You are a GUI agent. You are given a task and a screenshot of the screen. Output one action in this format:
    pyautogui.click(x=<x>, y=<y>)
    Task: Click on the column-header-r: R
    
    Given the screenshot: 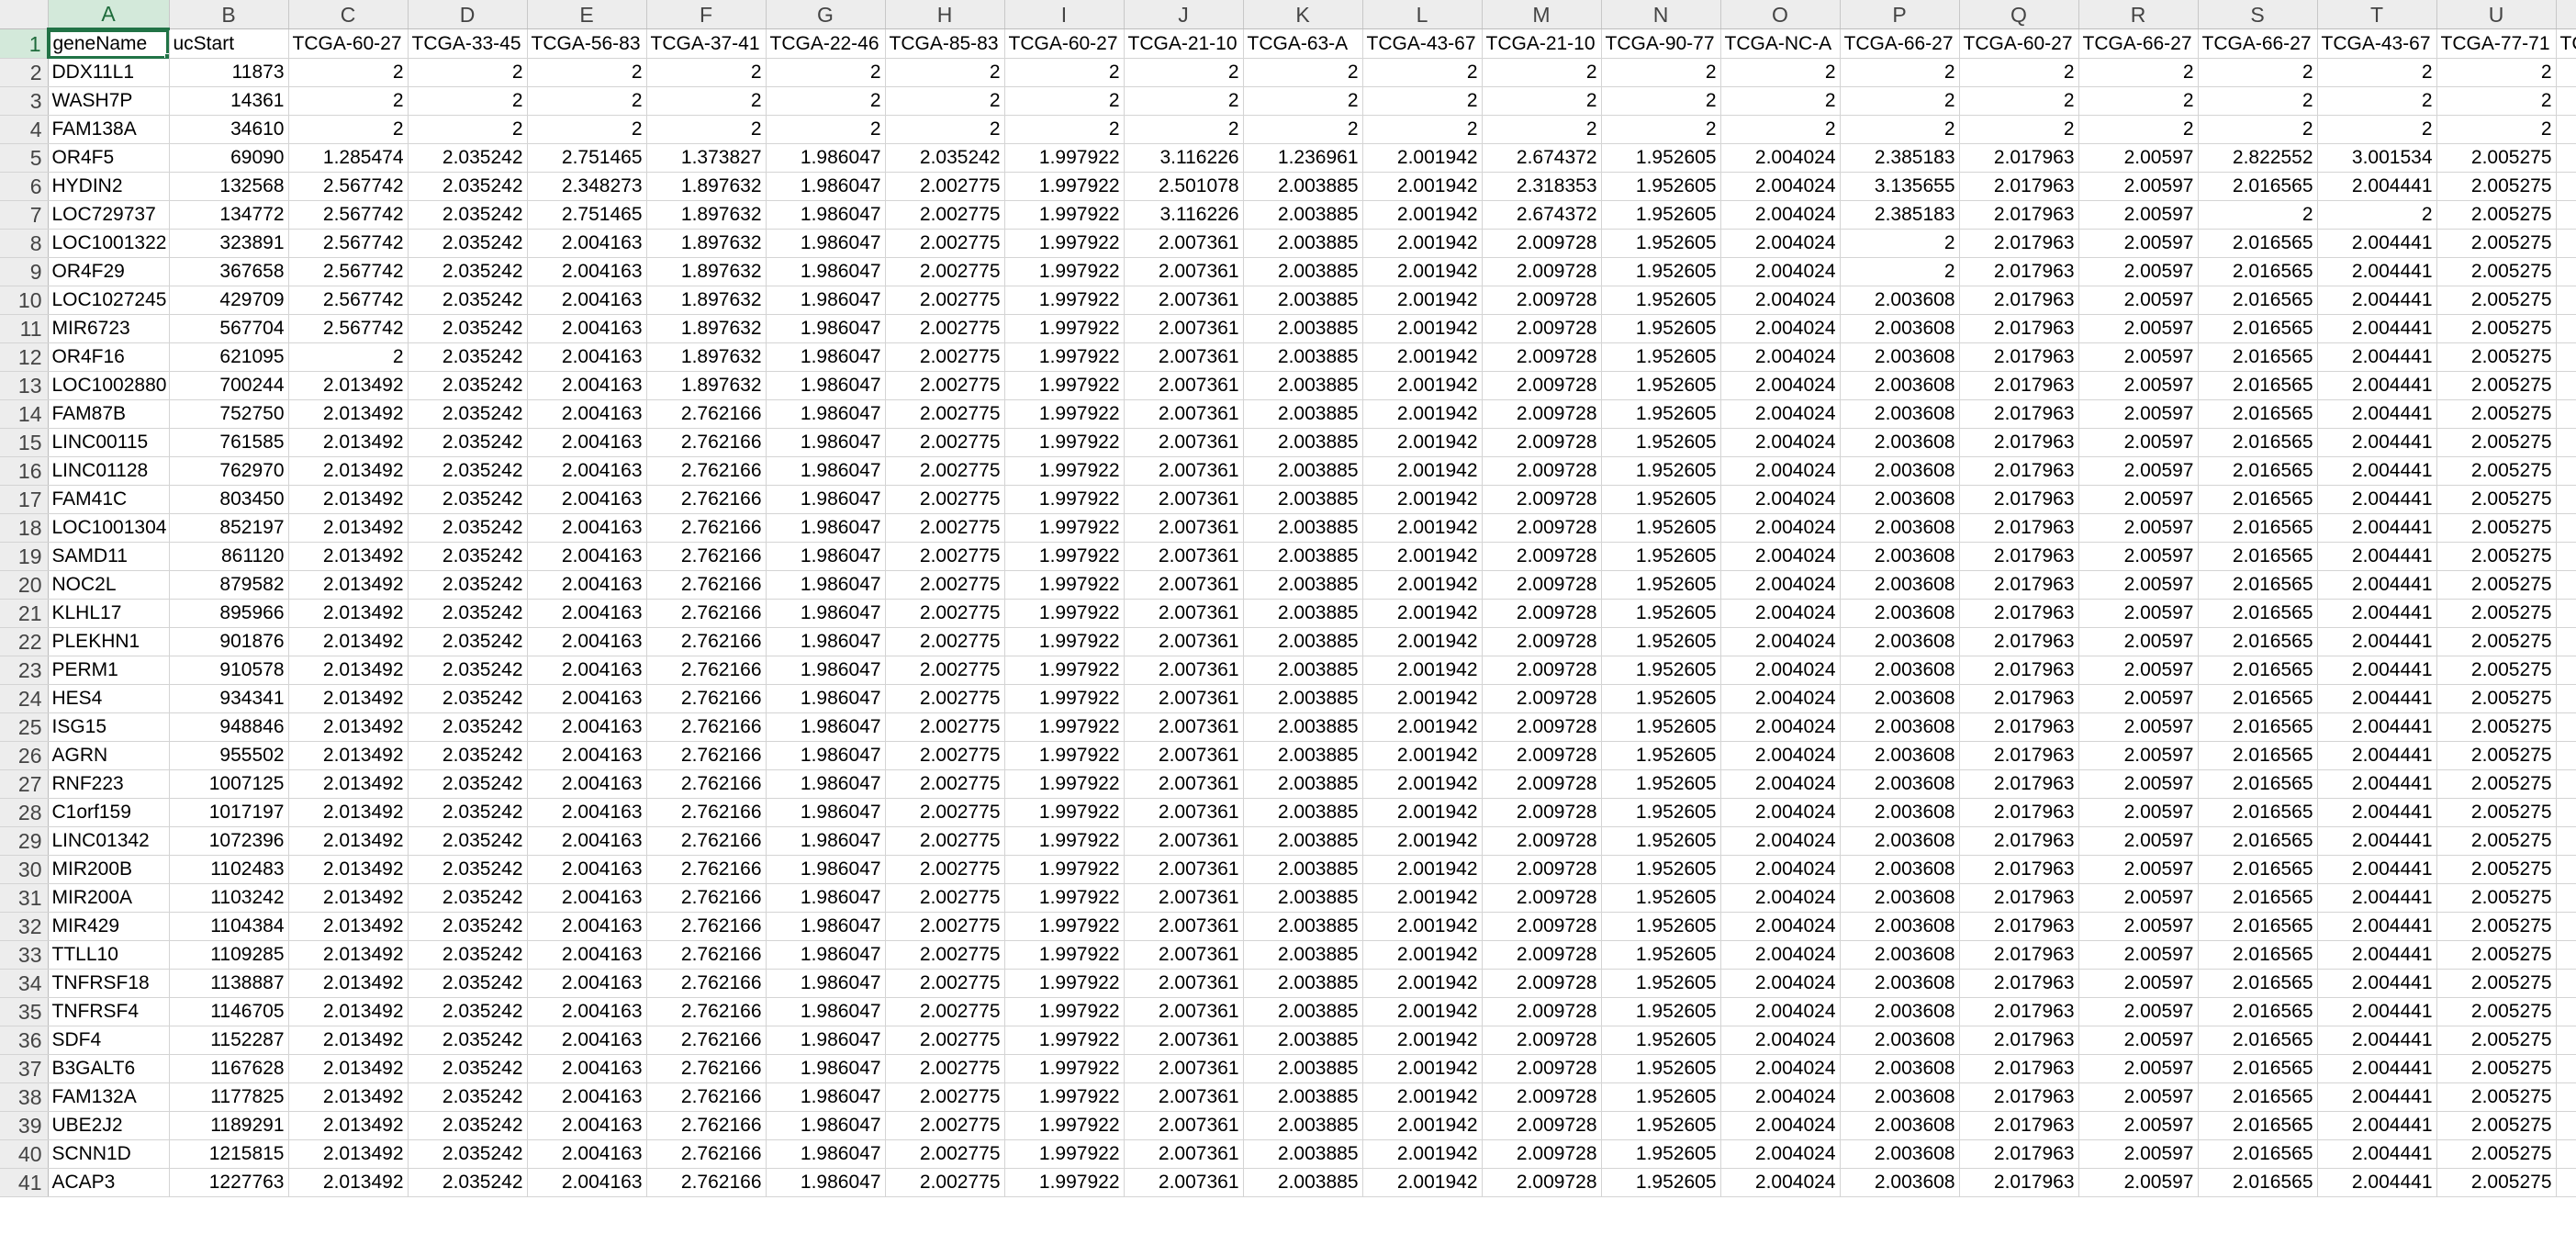 What is the action you would take?
    pyautogui.click(x=2138, y=15)
    